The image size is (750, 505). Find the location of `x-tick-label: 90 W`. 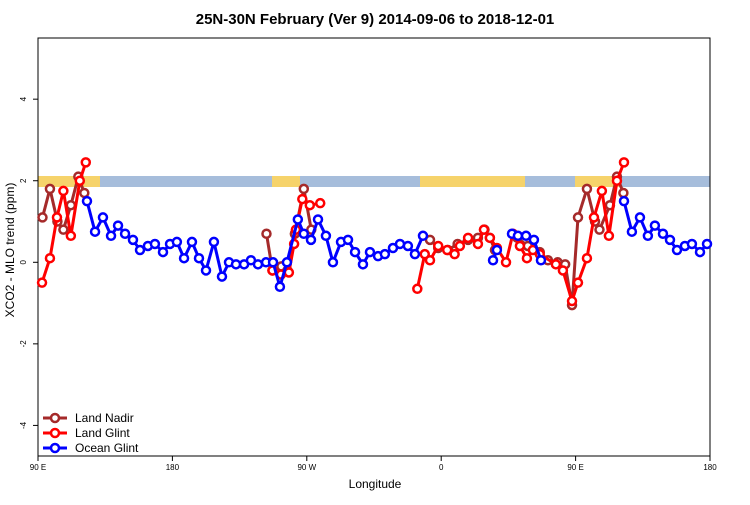

x-tick-label: 90 W is located at coordinates (306, 467).